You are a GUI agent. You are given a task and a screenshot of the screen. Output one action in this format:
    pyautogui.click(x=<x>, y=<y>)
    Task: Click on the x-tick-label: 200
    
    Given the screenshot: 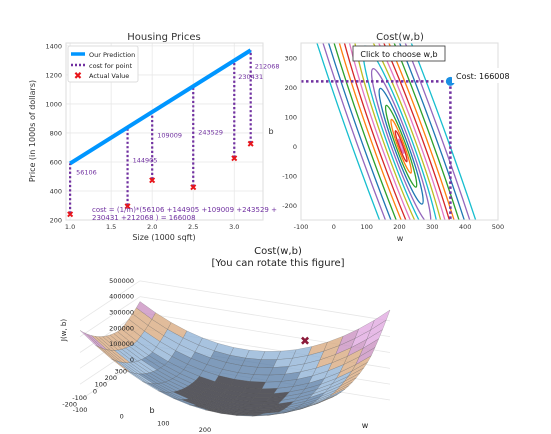 What is the action you would take?
    pyautogui.click(x=399, y=227)
    